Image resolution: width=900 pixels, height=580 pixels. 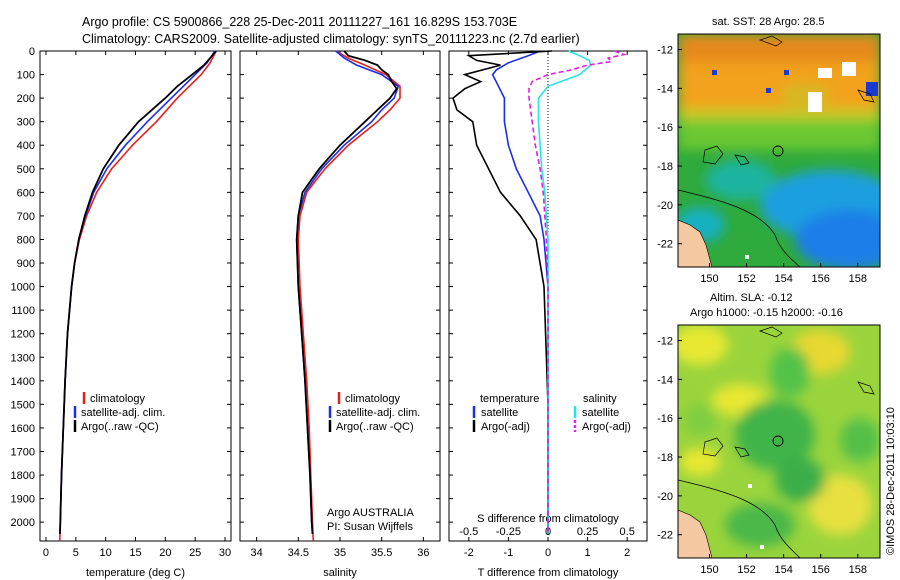 What do you see at coordinates (76, 553) in the screenshot?
I see `x-tick-label: 5` at bounding box center [76, 553].